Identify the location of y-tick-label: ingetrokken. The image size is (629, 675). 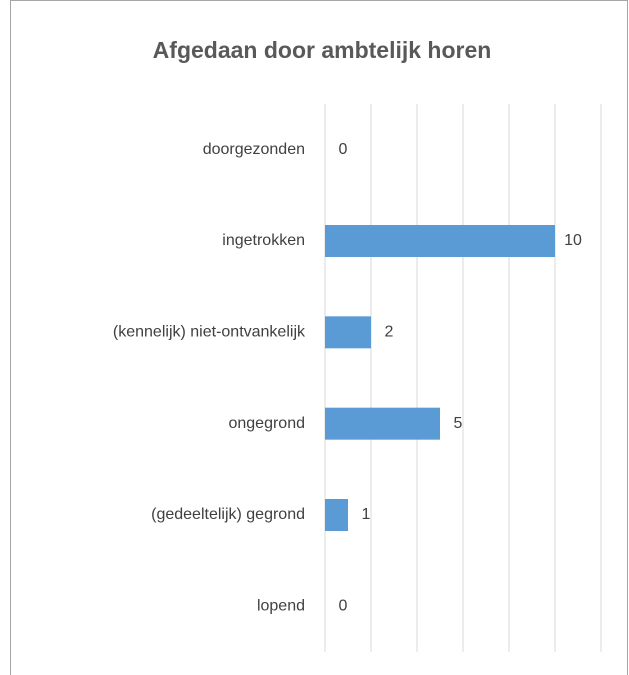
(263, 240).